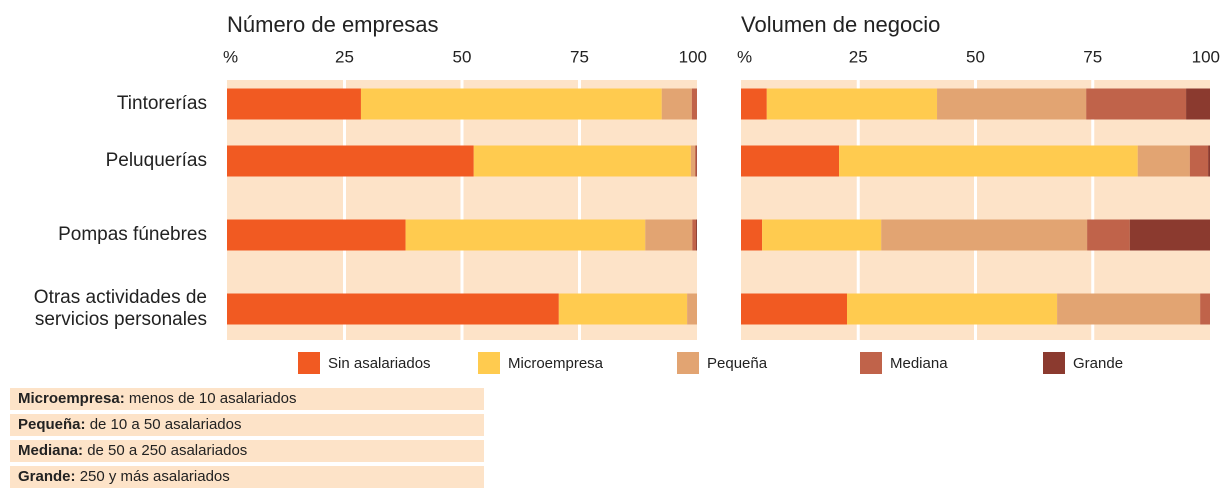  What do you see at coordinates (1098, 363) in the screenshot?
I see `legend-label: Grande` at bounding box center [1098, 363].